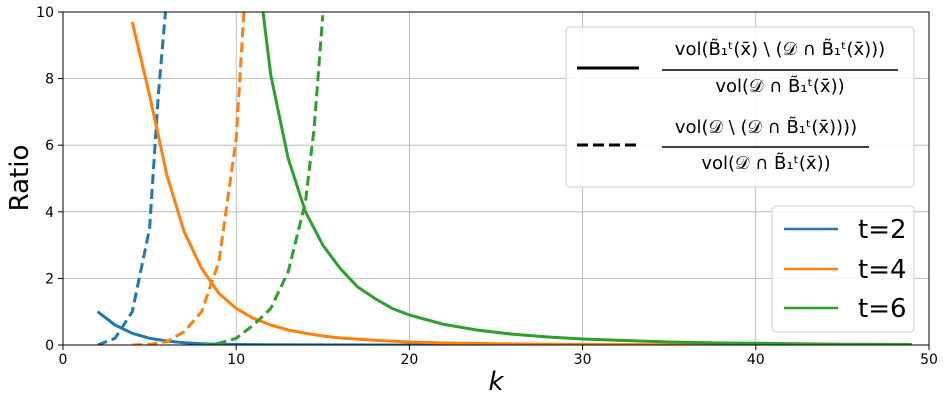 The width and height of the screenshot is (947, 403). I want to click on y-tick-label: 8, so click(49, 80).